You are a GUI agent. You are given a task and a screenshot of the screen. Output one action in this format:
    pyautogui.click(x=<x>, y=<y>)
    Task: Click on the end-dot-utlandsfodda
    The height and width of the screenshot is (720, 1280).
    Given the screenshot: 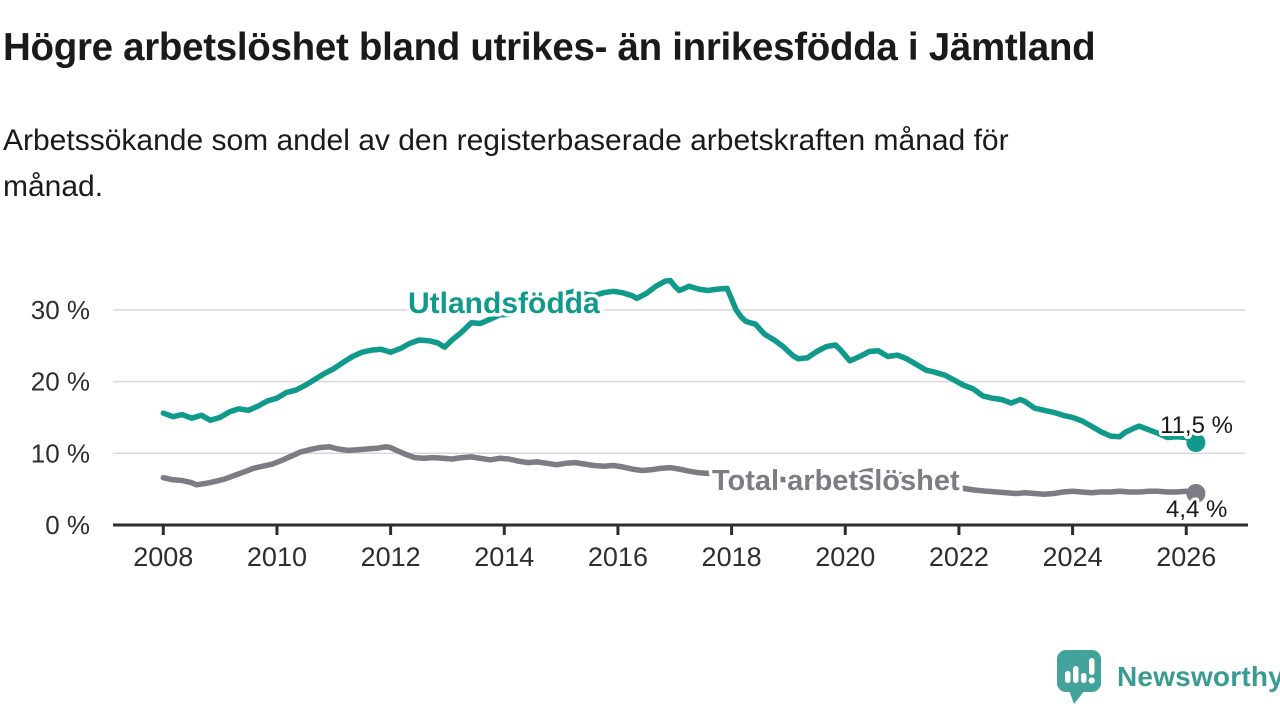 What is the action you would take?
    pyautogui.click(x=1196, y=443)
    